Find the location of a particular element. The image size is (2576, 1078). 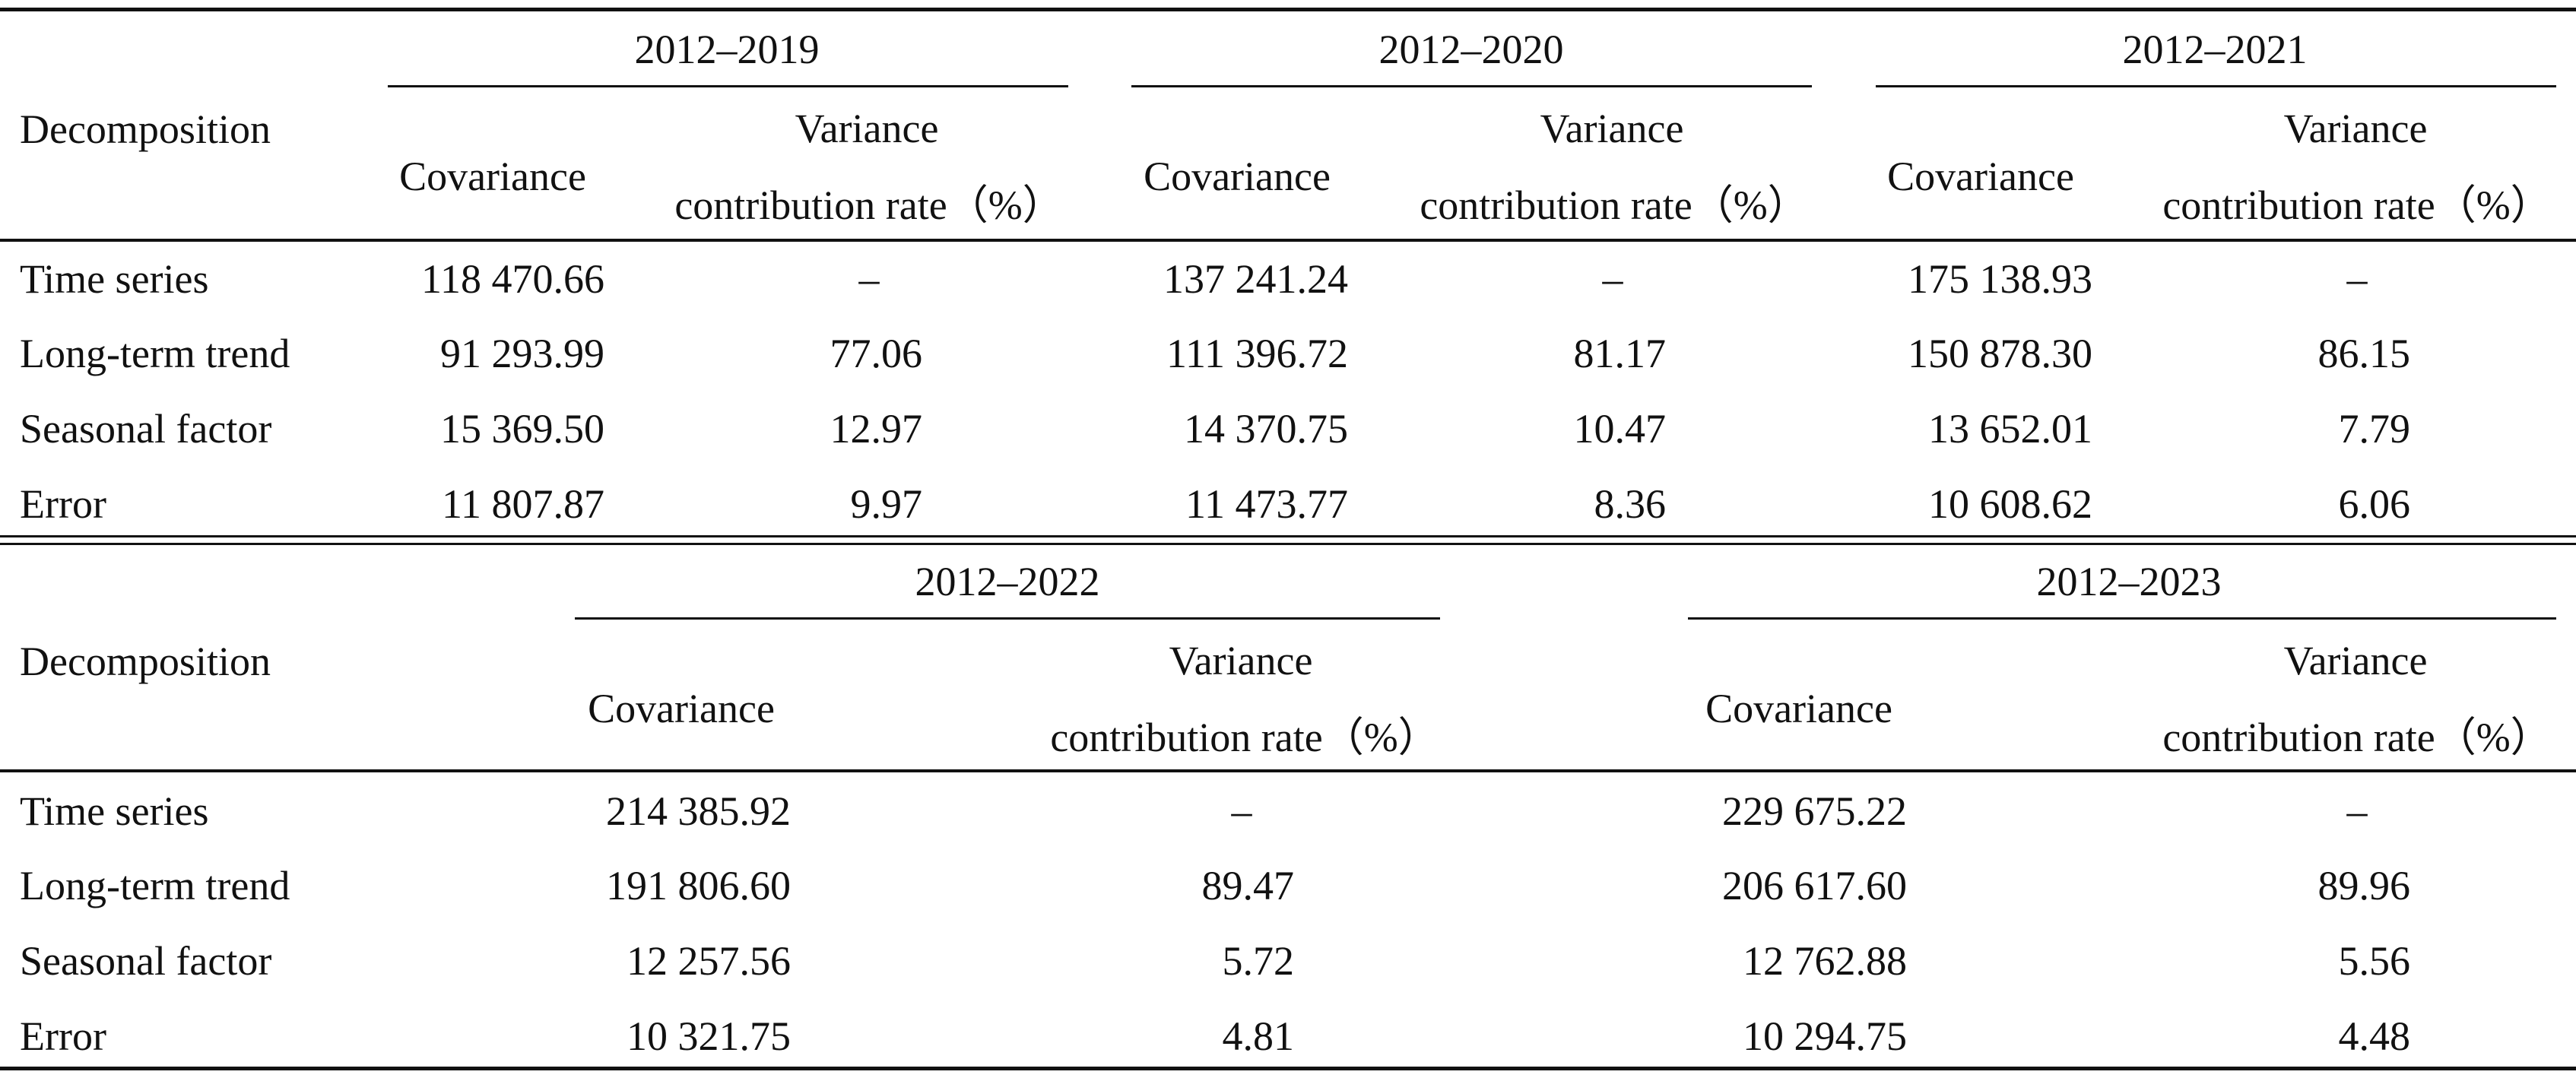

table-cell: 214 385.92 is located at coordinates (698, 811).